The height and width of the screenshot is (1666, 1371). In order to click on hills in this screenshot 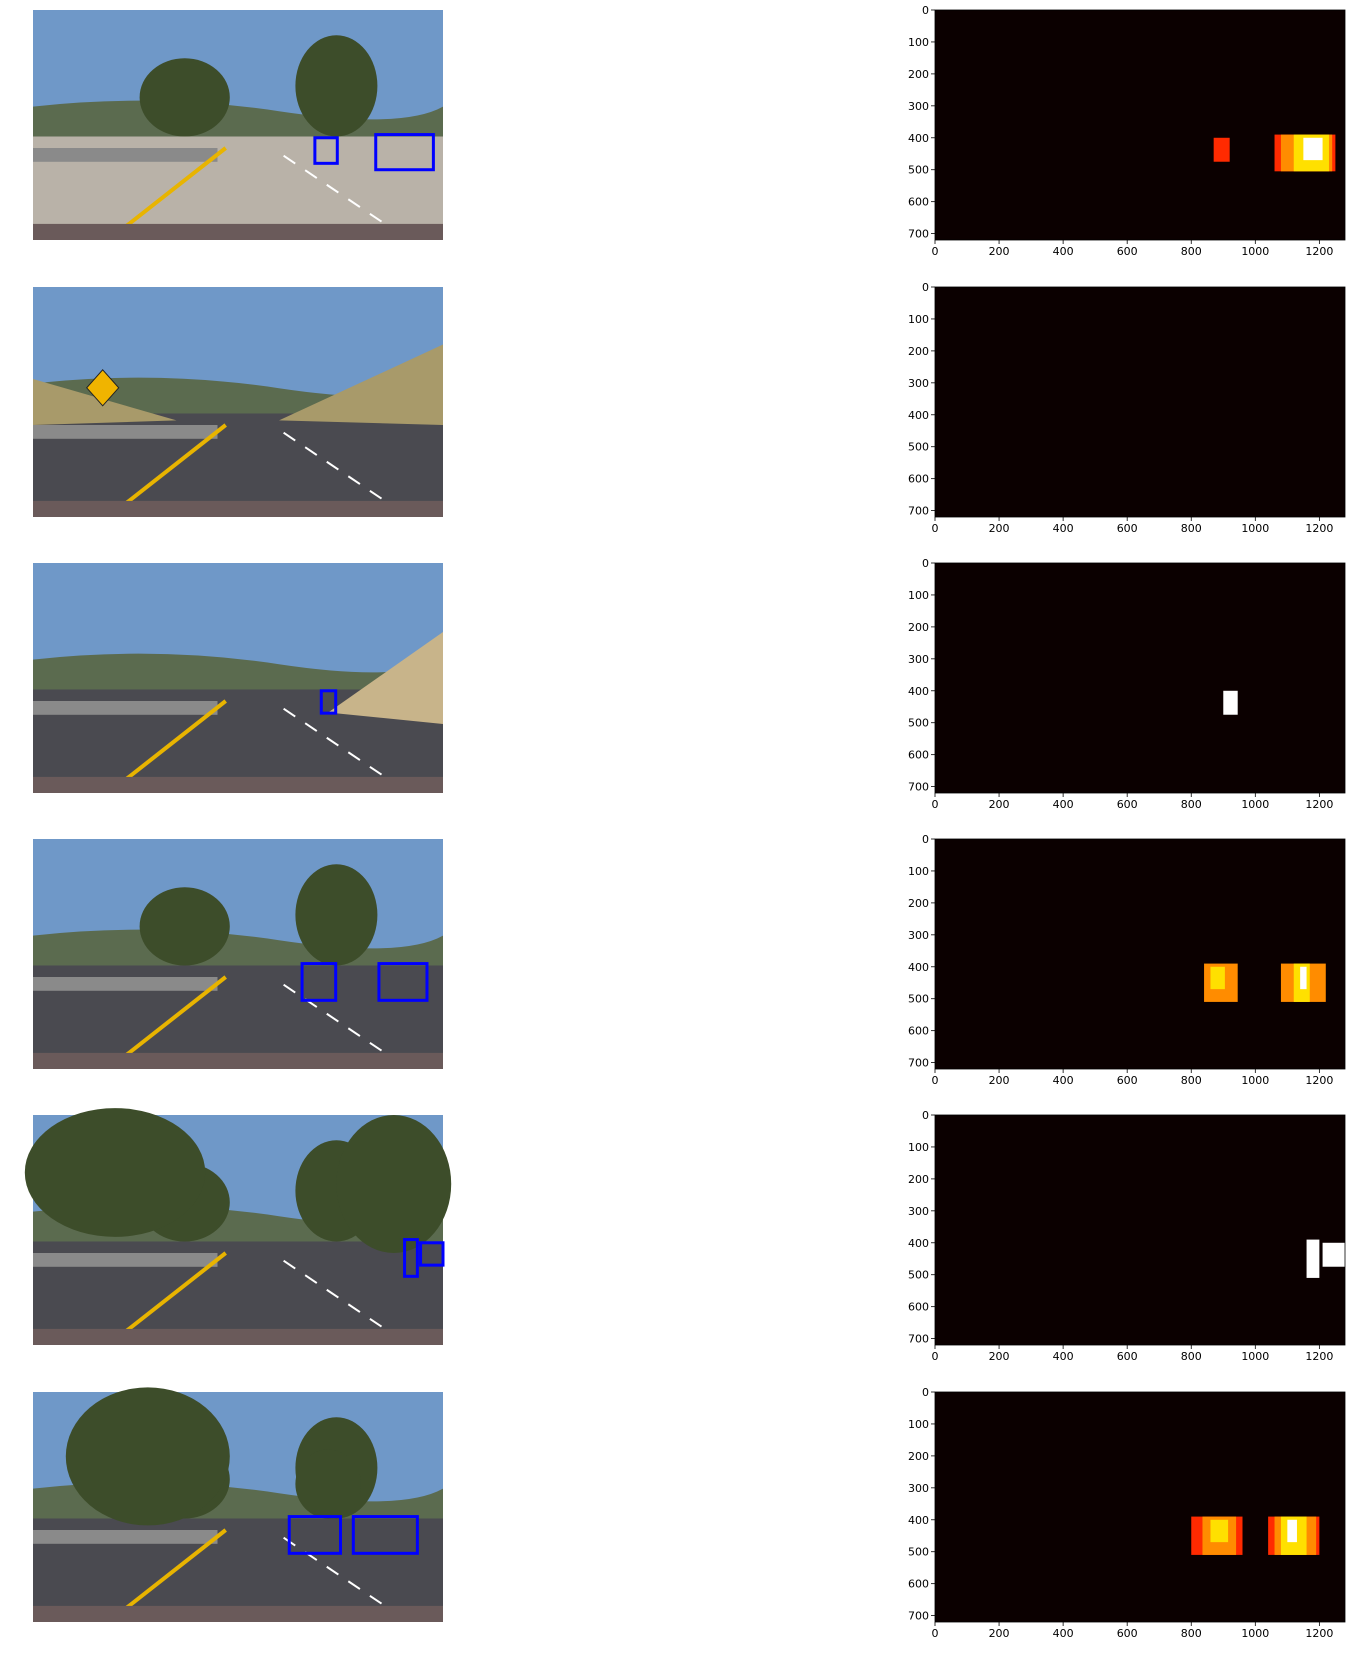, I will do `click(238, 672)`.